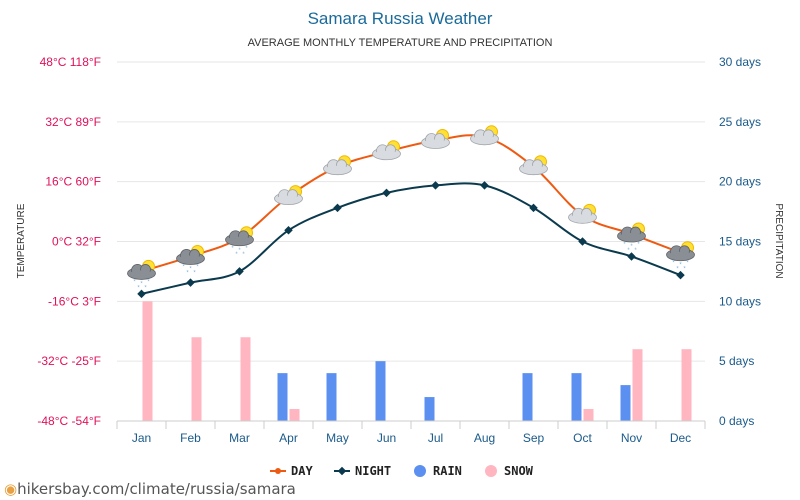  I want to click on y-right-tick-label: 5 days, so click(736, 361).